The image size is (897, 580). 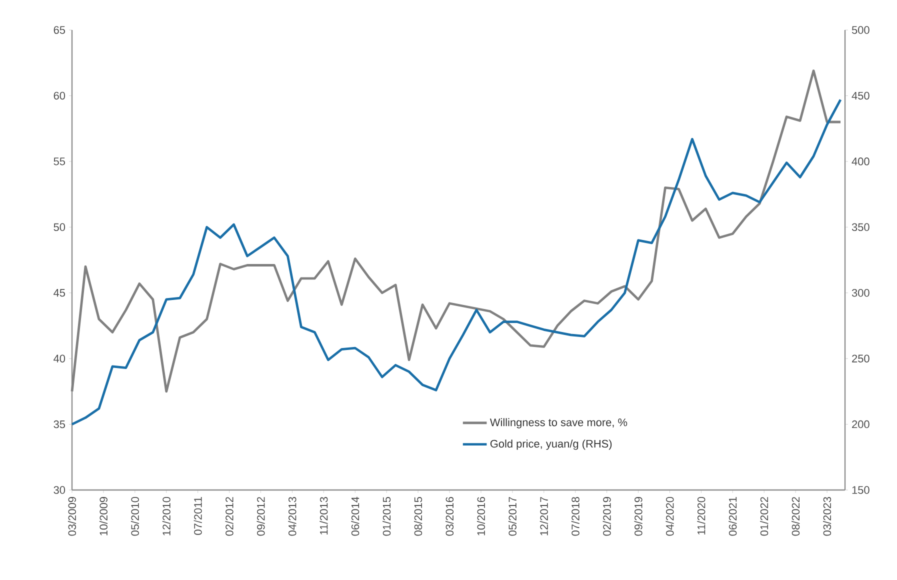 What do you see at coordinates (229, 516) in the screenshot?
I see `x-tick-label: 02/2012` at bounding box center [229, 516].